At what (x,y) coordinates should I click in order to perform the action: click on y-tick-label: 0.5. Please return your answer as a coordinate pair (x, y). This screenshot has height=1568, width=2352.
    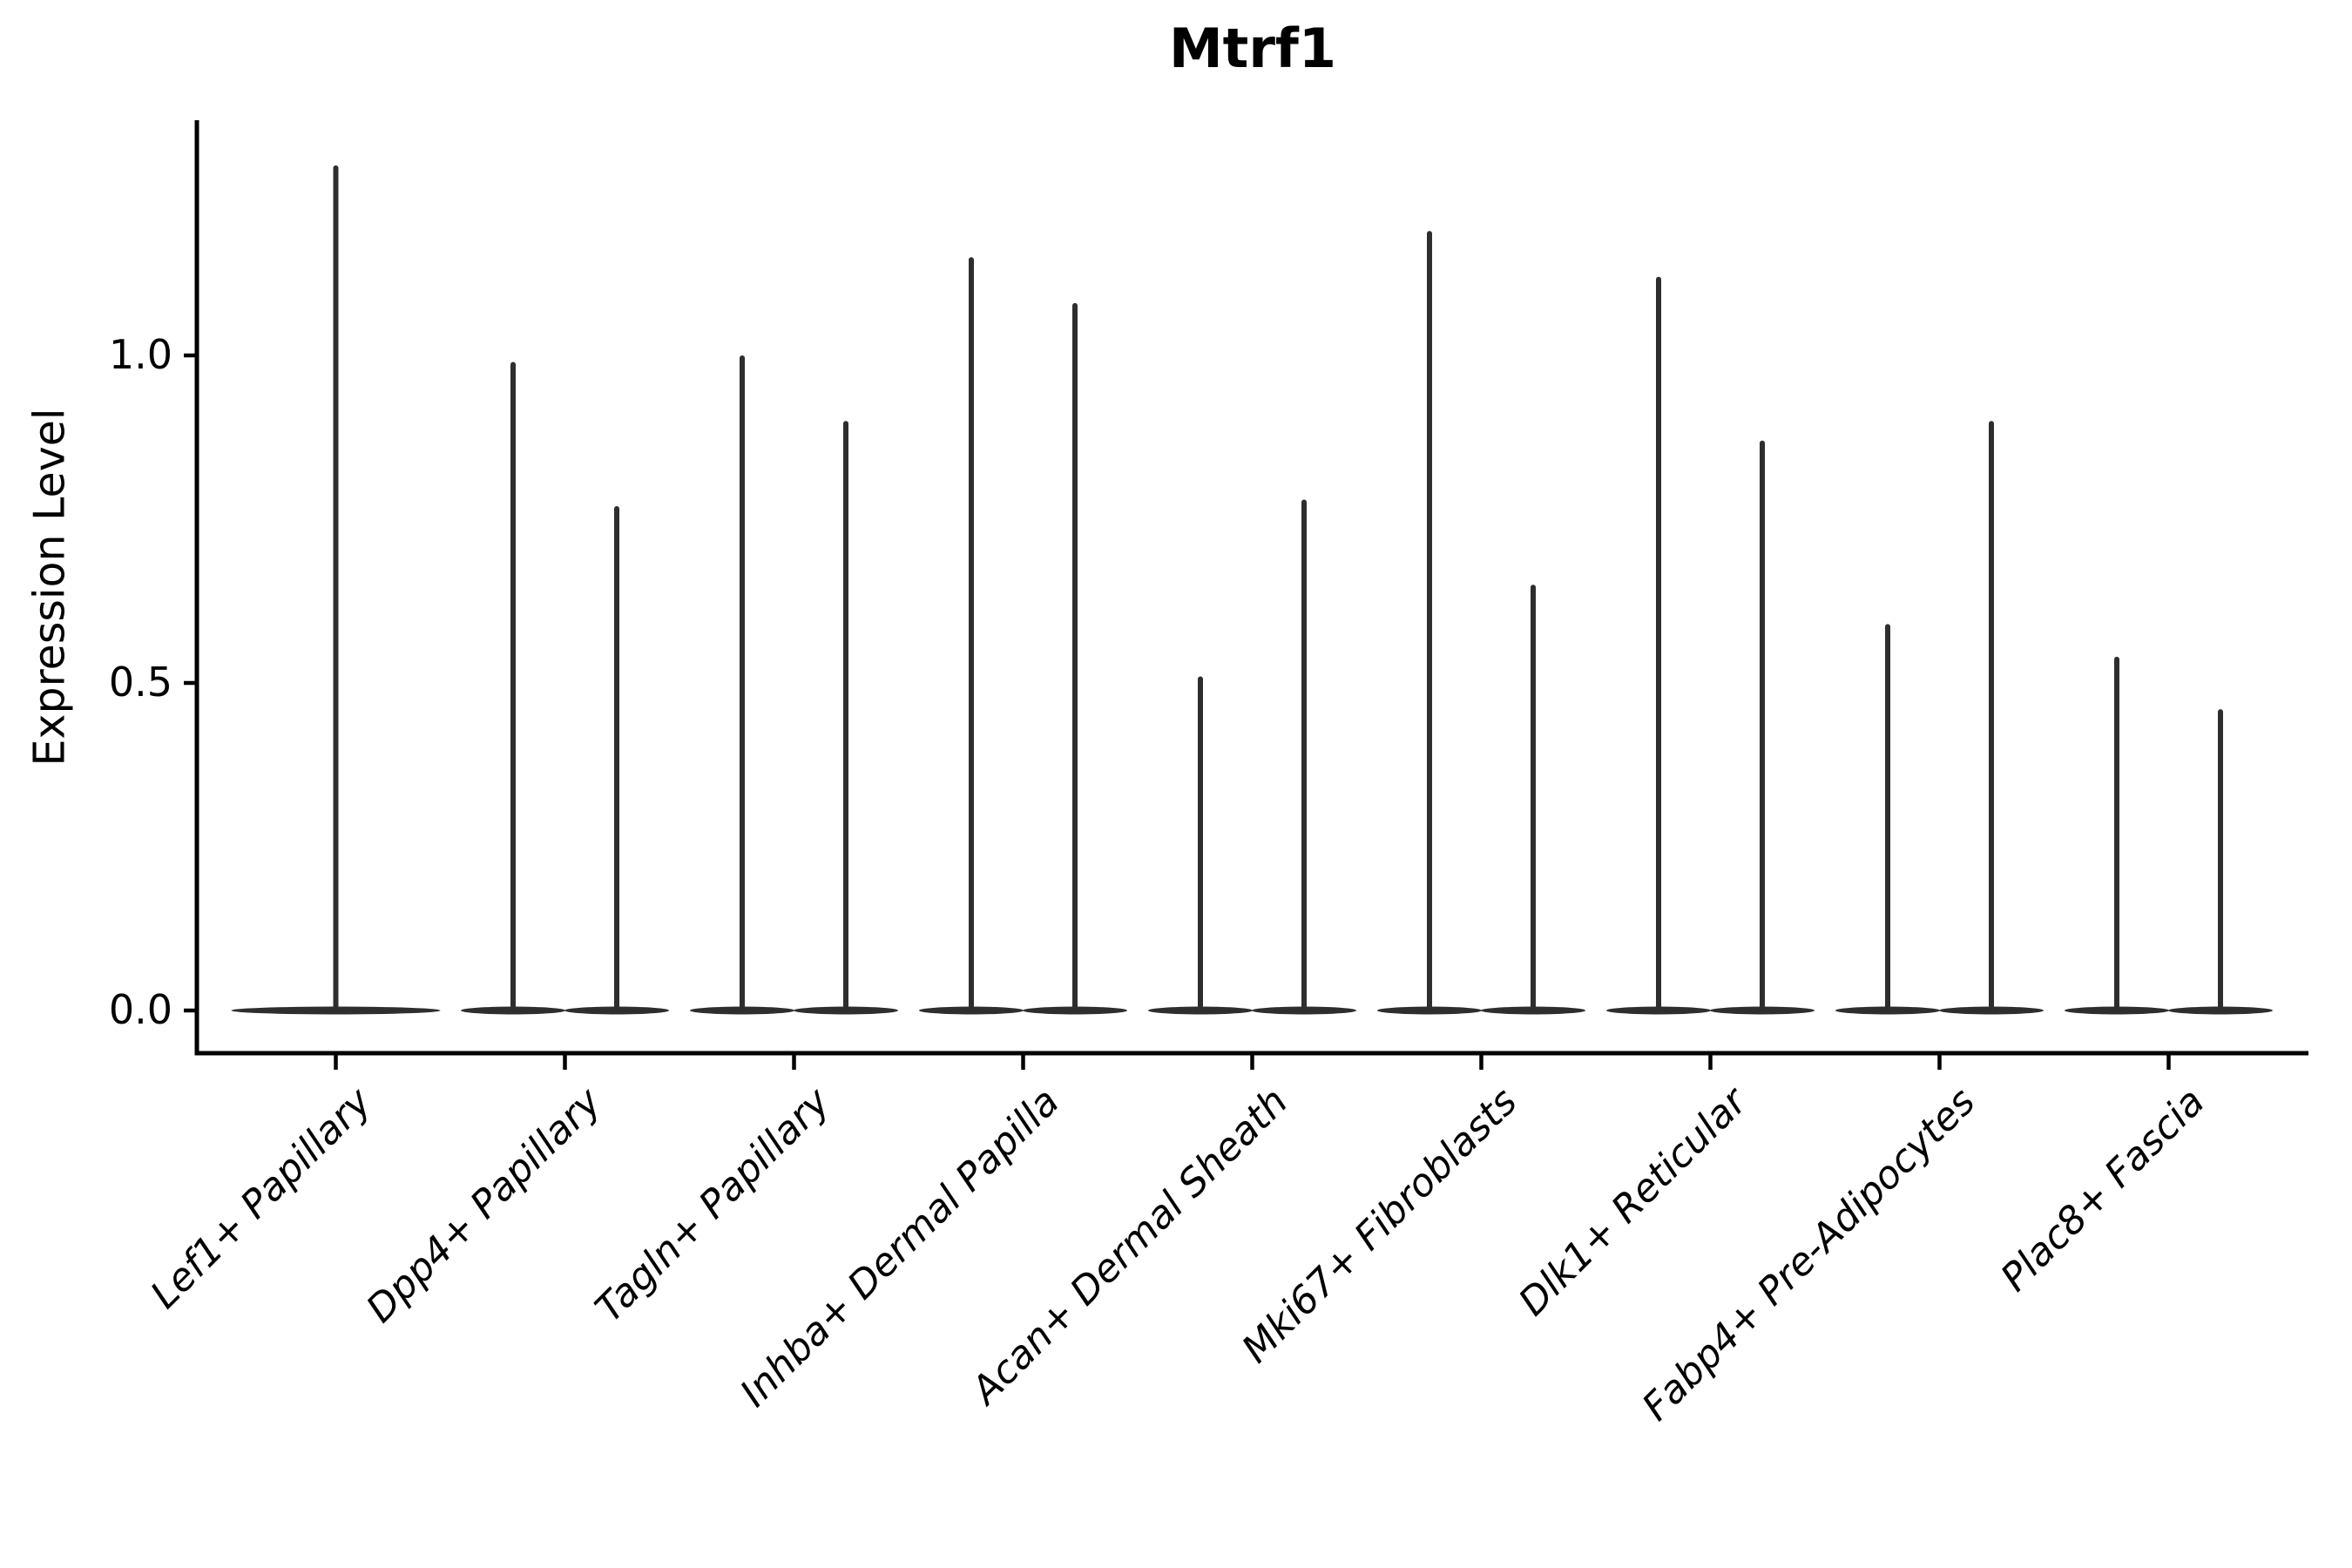
    Looking at the image, I should click on (140, 682).